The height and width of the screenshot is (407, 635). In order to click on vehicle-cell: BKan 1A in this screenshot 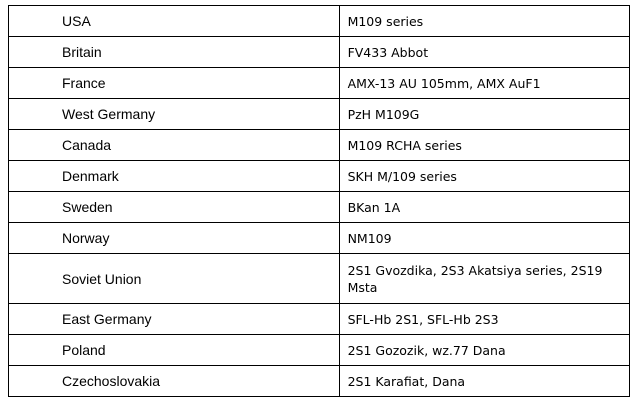, I will do `click(484, 207)`.